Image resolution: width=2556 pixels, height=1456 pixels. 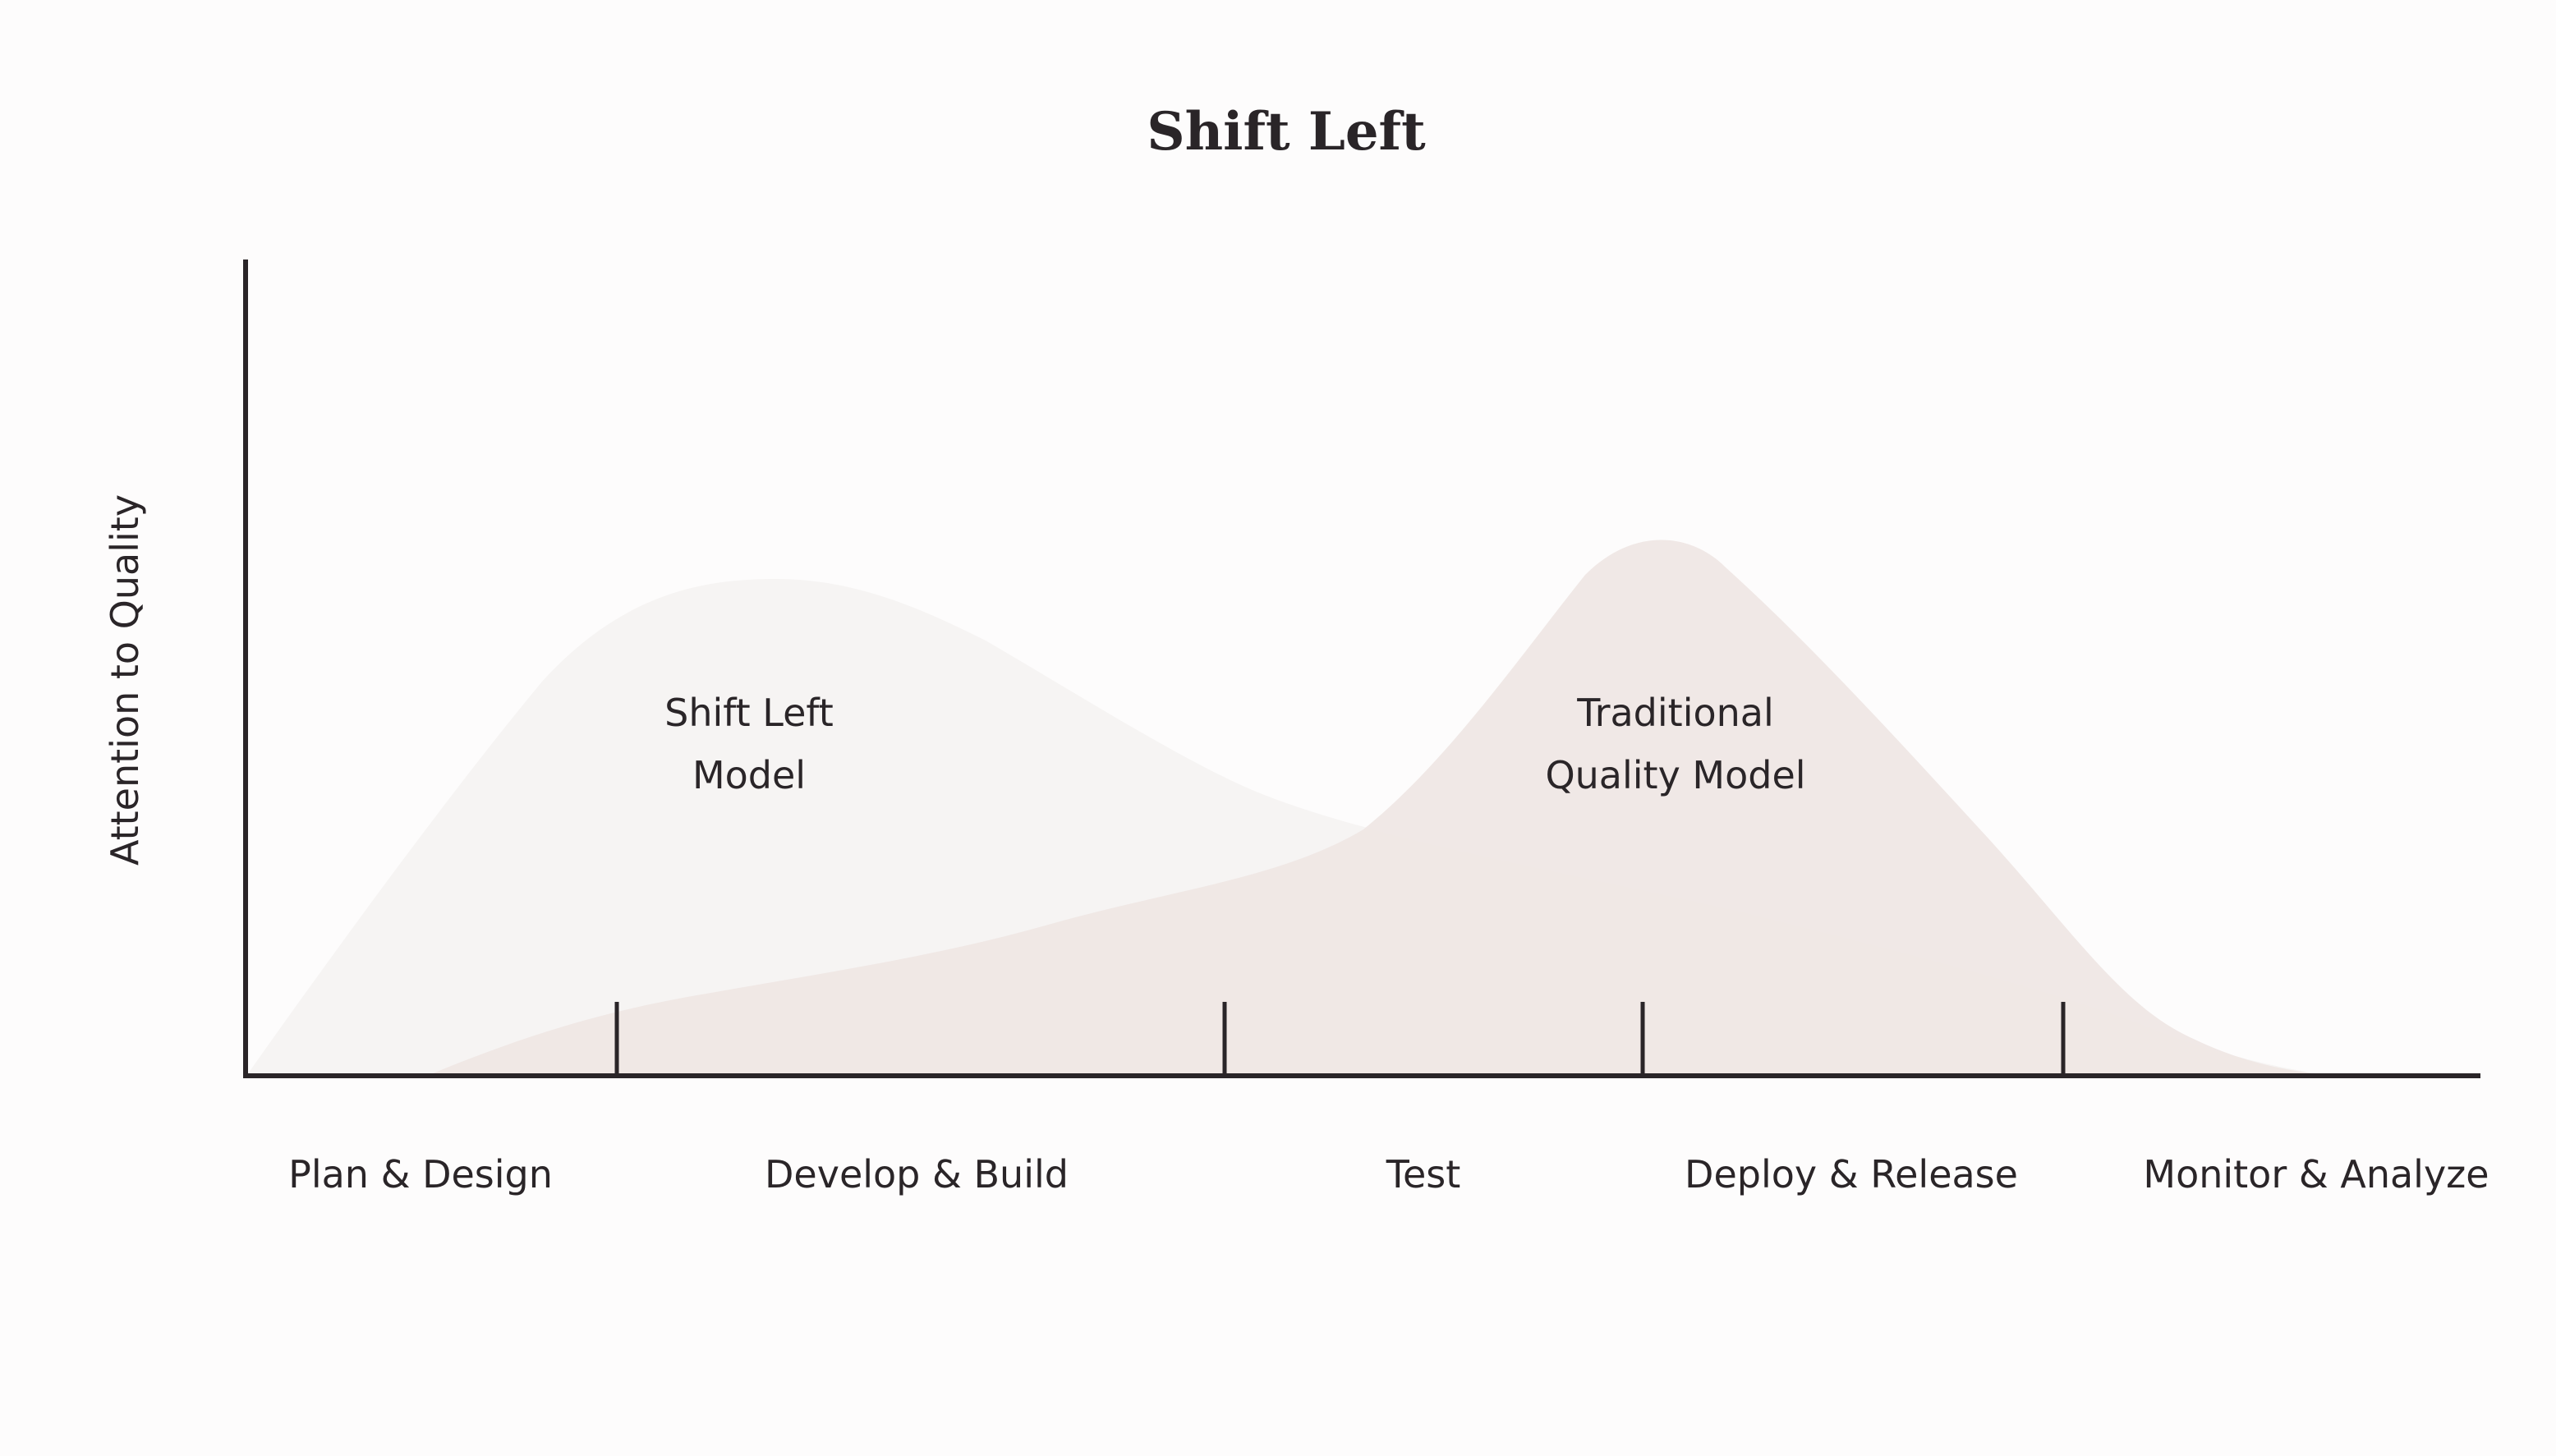 I want to click on phase-label-test: Test, so click(x=1423, y=1174).